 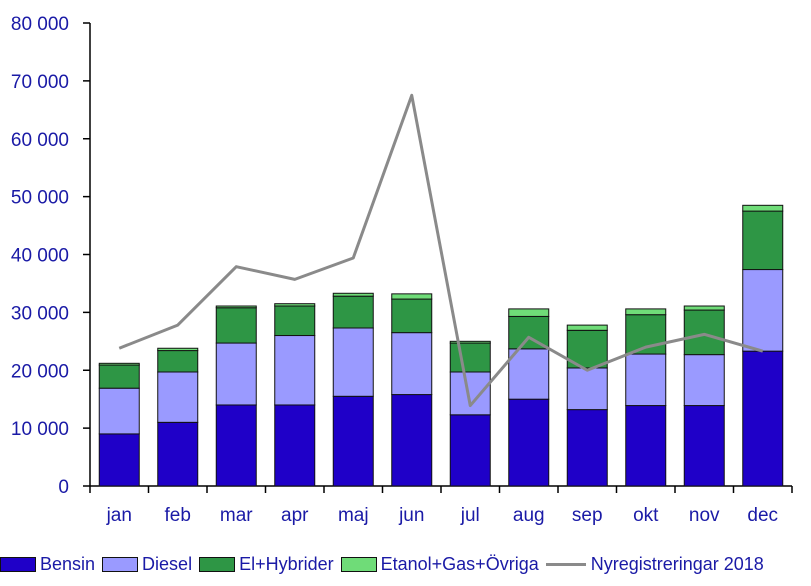 I want to click on legend-item-bensin: Bensin, so click(x=47, y=564).